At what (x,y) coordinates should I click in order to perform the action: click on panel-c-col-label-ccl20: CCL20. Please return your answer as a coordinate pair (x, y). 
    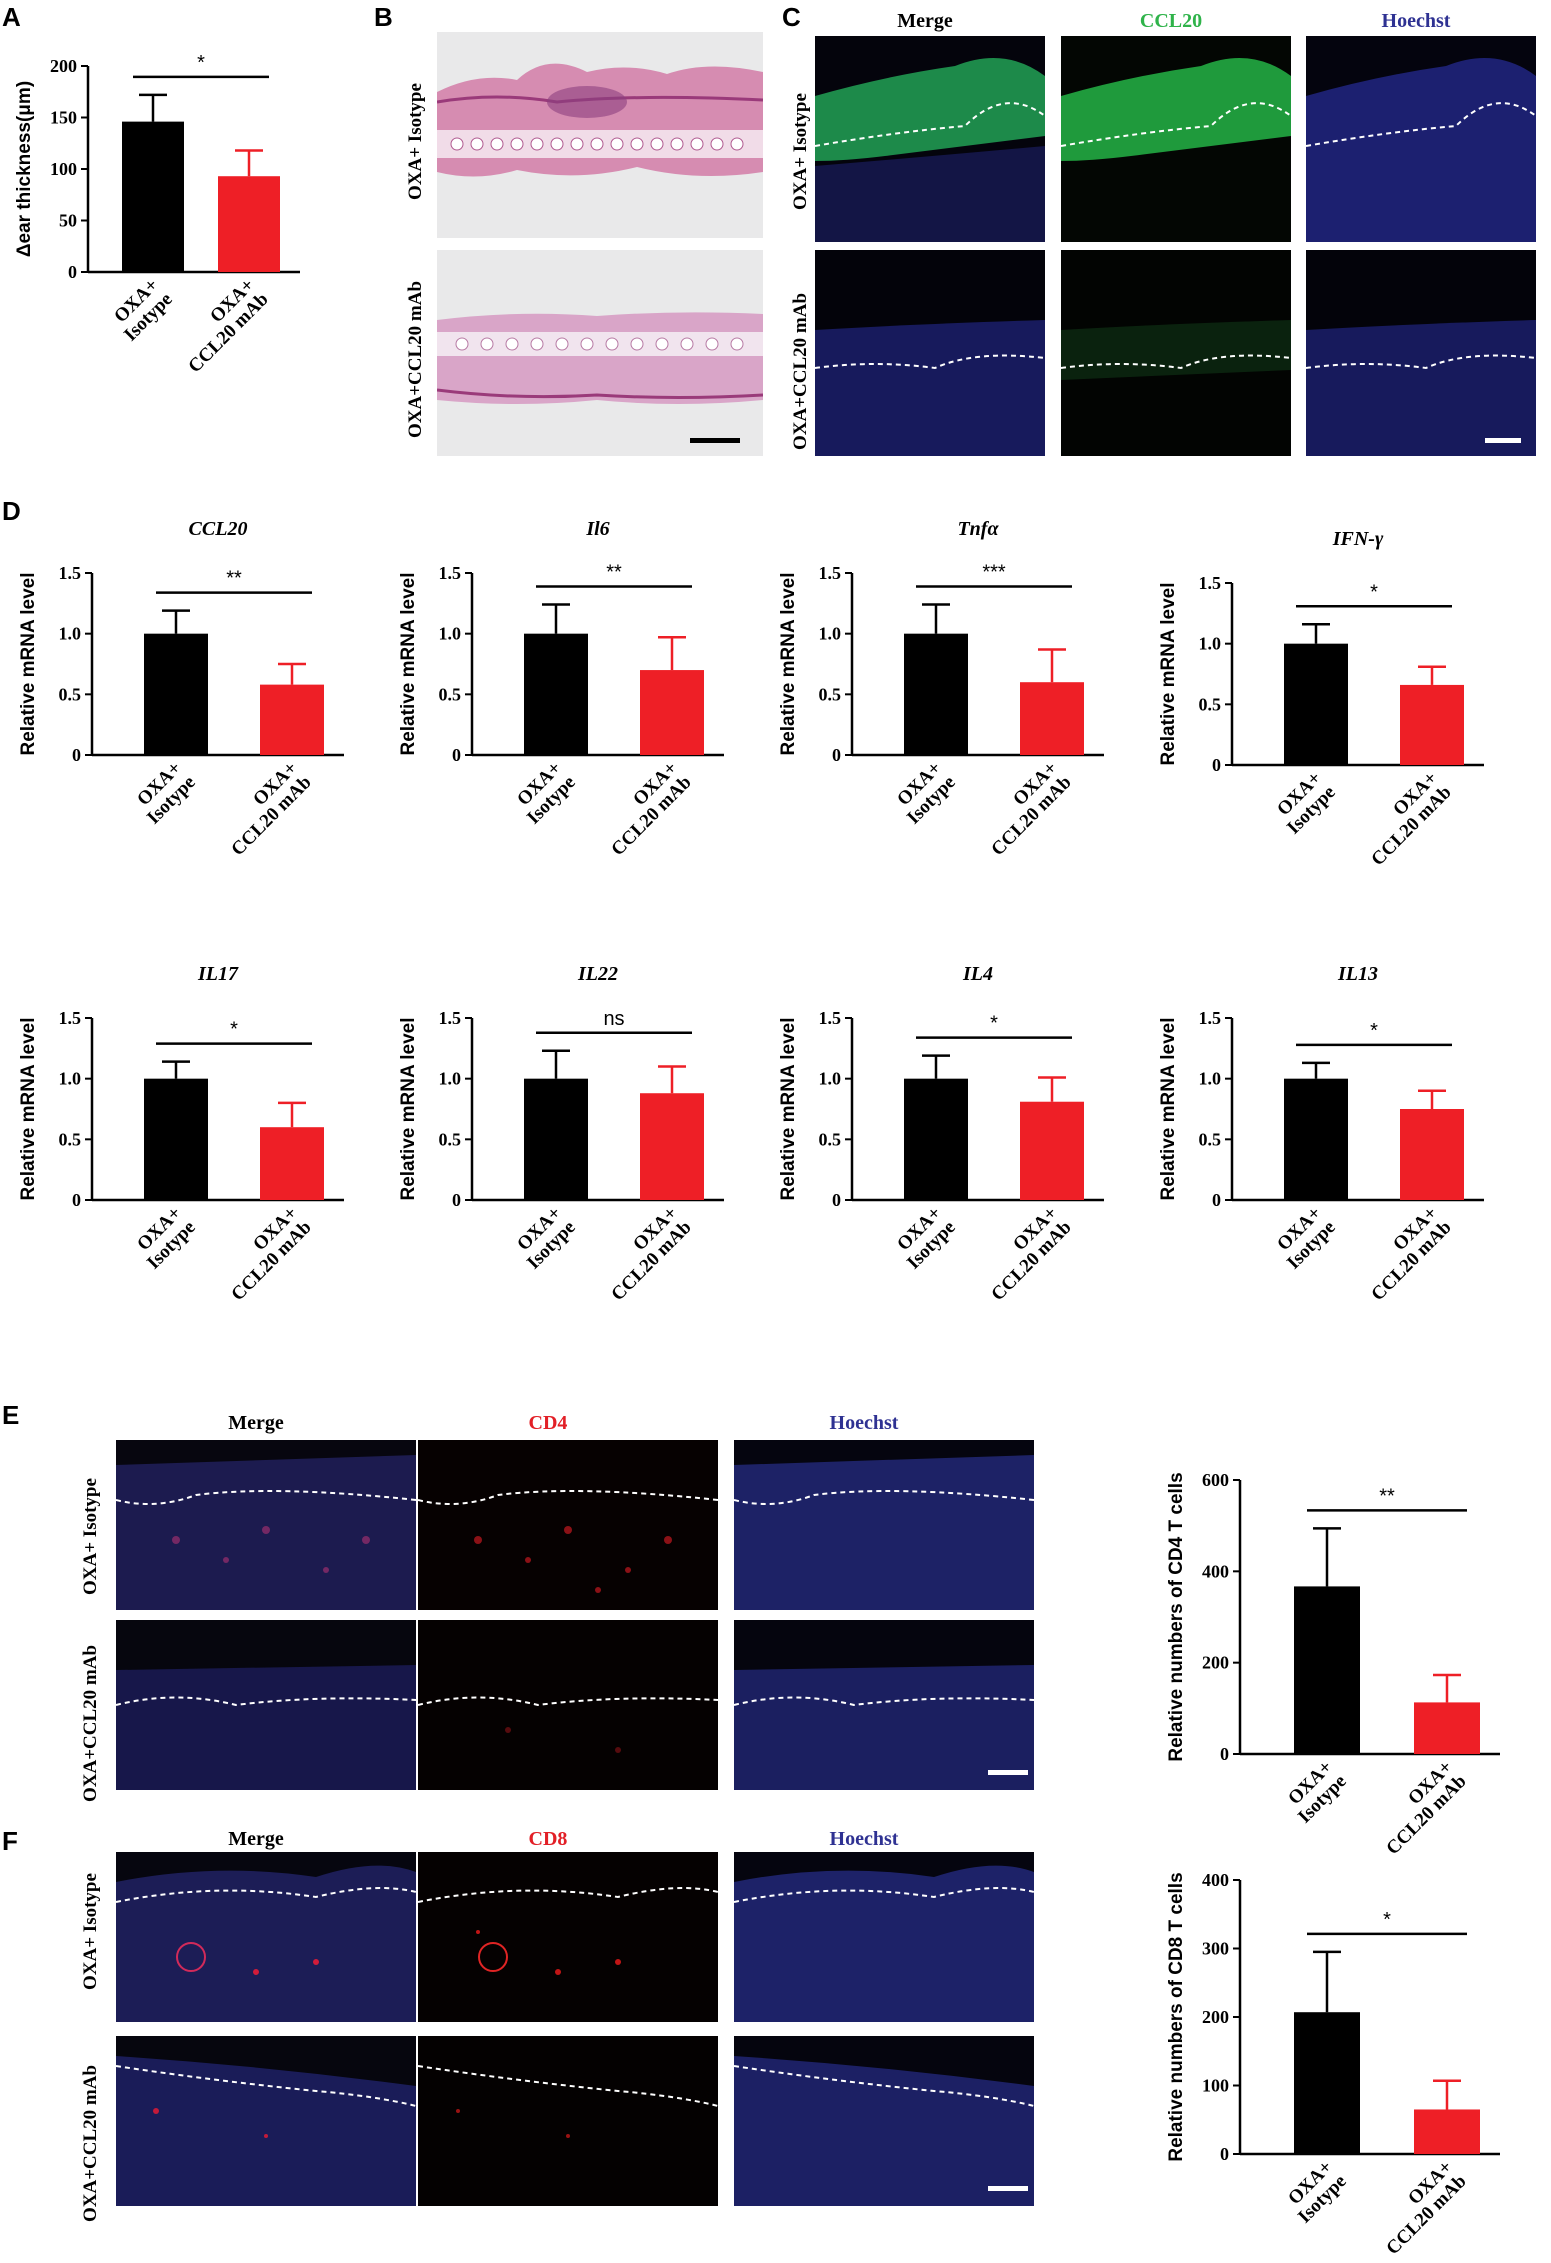
    Looking at the image, I should click on (1171, 21).